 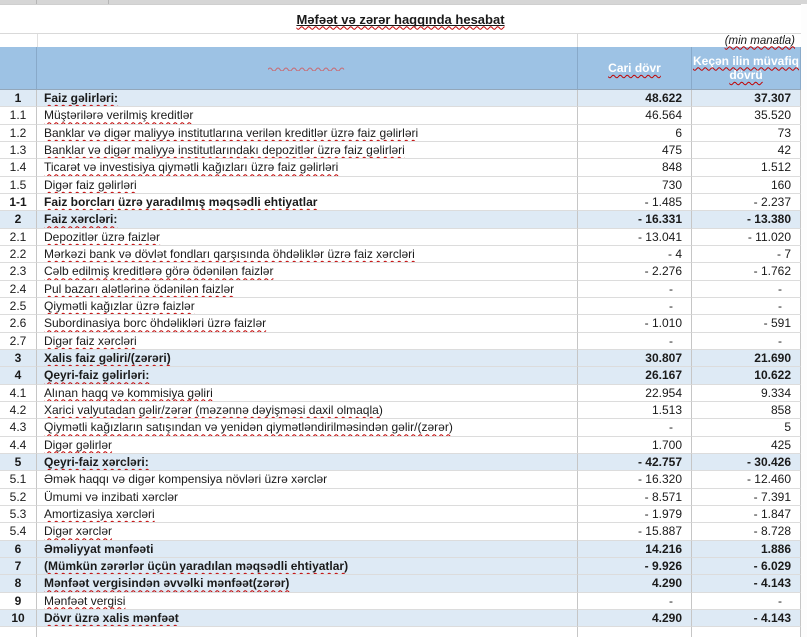 I want to click on unit-note-cell: (min manatla), so click(x=689, y=40).